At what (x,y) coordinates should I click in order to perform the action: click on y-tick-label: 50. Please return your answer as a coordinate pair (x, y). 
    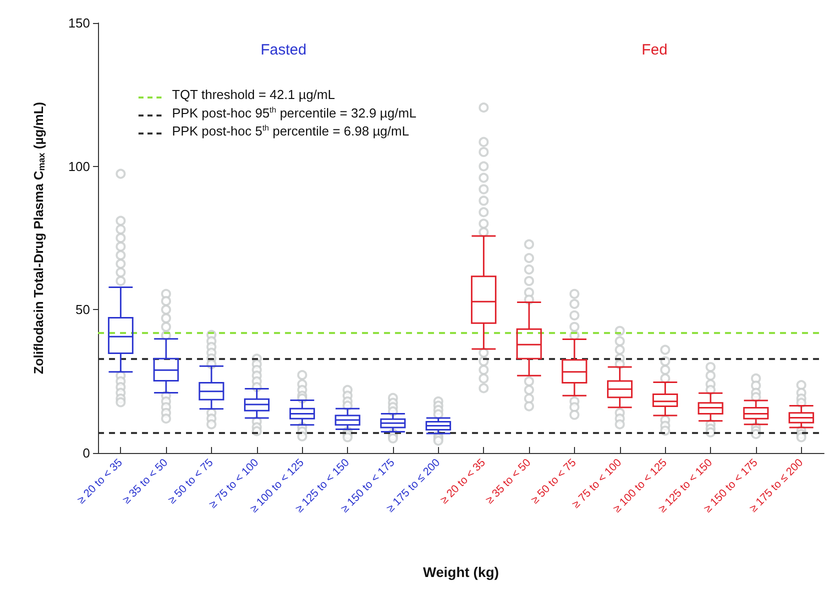
    Looking at the image, I should click on (83, 310).